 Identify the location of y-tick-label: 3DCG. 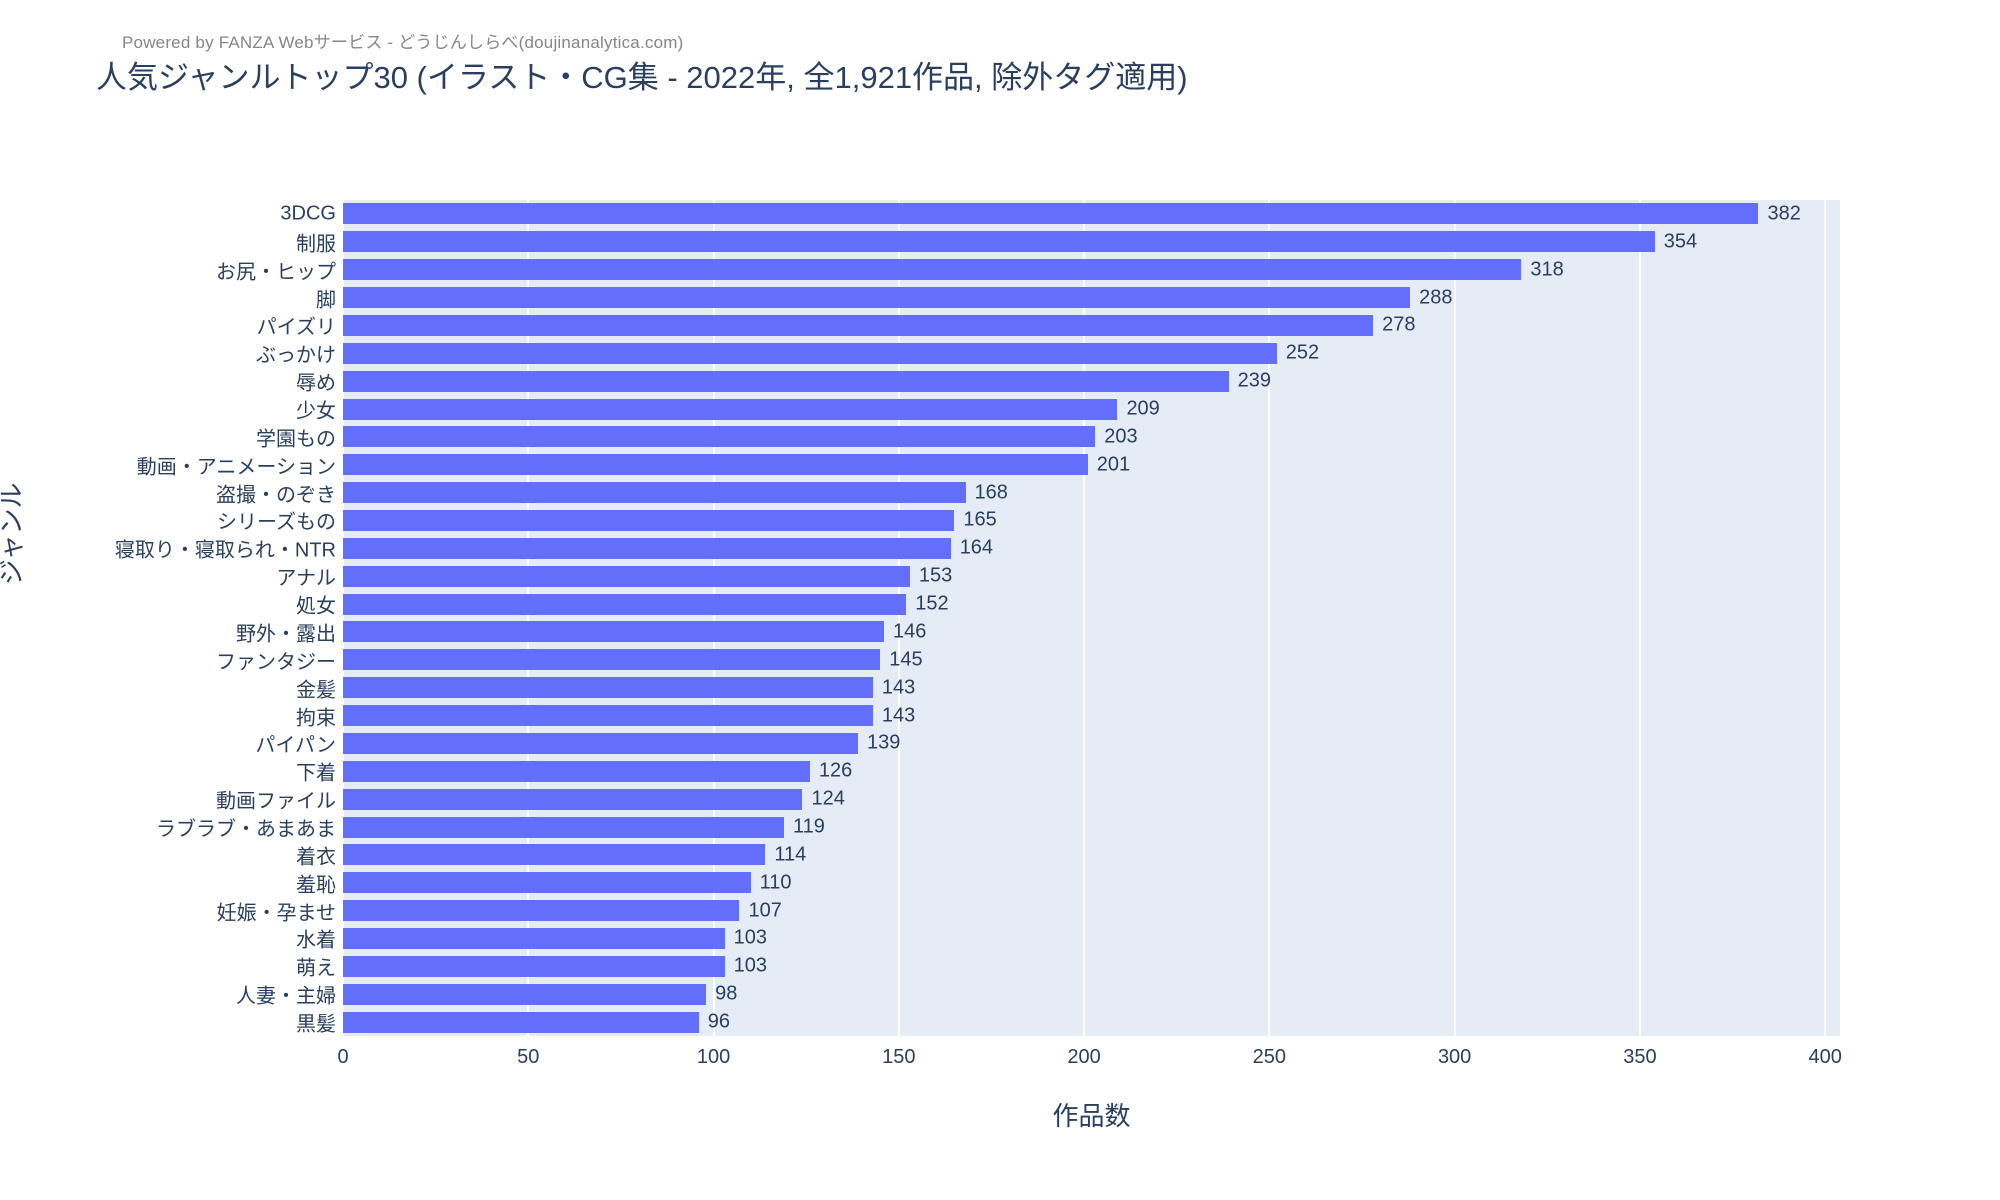
(308, 213).